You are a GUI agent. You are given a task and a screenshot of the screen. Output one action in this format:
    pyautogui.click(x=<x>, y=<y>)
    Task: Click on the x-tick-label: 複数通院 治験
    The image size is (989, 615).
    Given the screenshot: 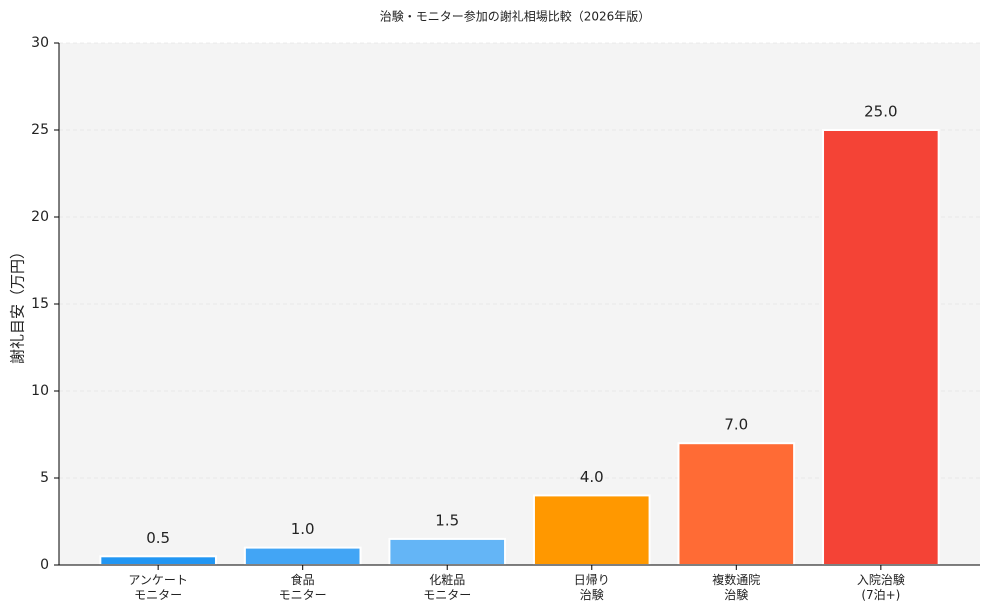 What is the action you would take?
    pyautogui.click(x=736, y=587)
    